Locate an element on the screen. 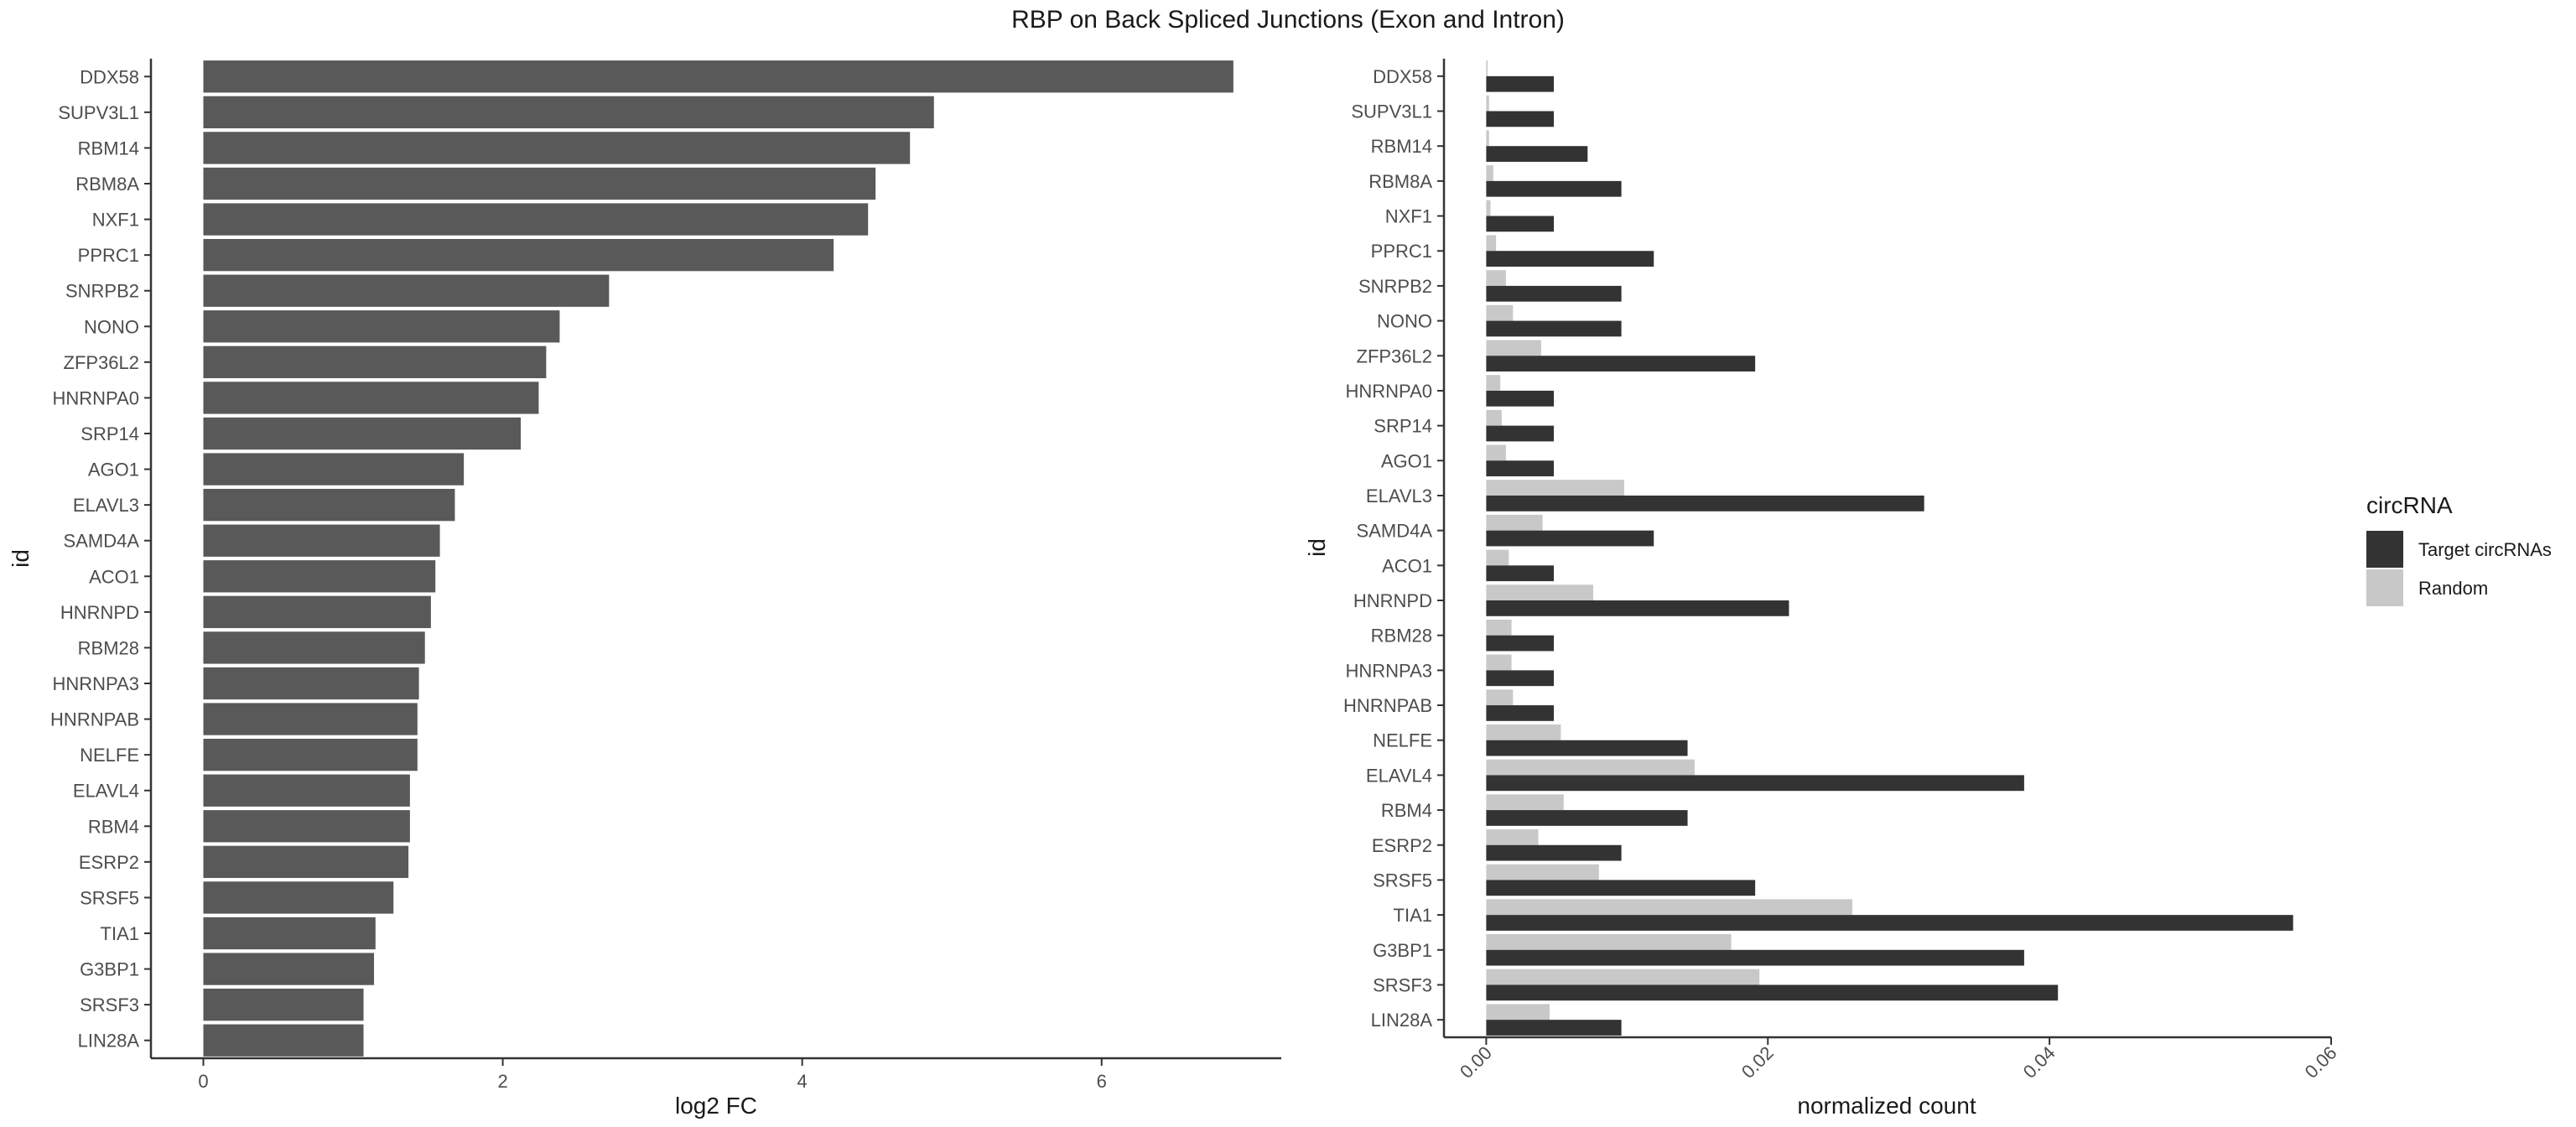  bar-samd4a is located at coordinates (321, 540).